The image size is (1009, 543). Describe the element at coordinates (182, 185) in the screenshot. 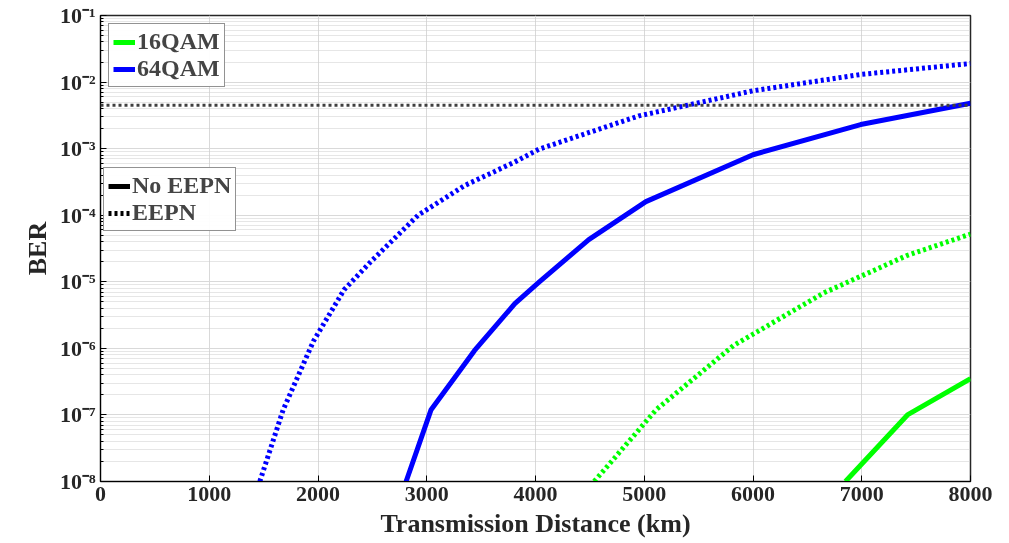

I see `annotation: No EEPN` at that location.